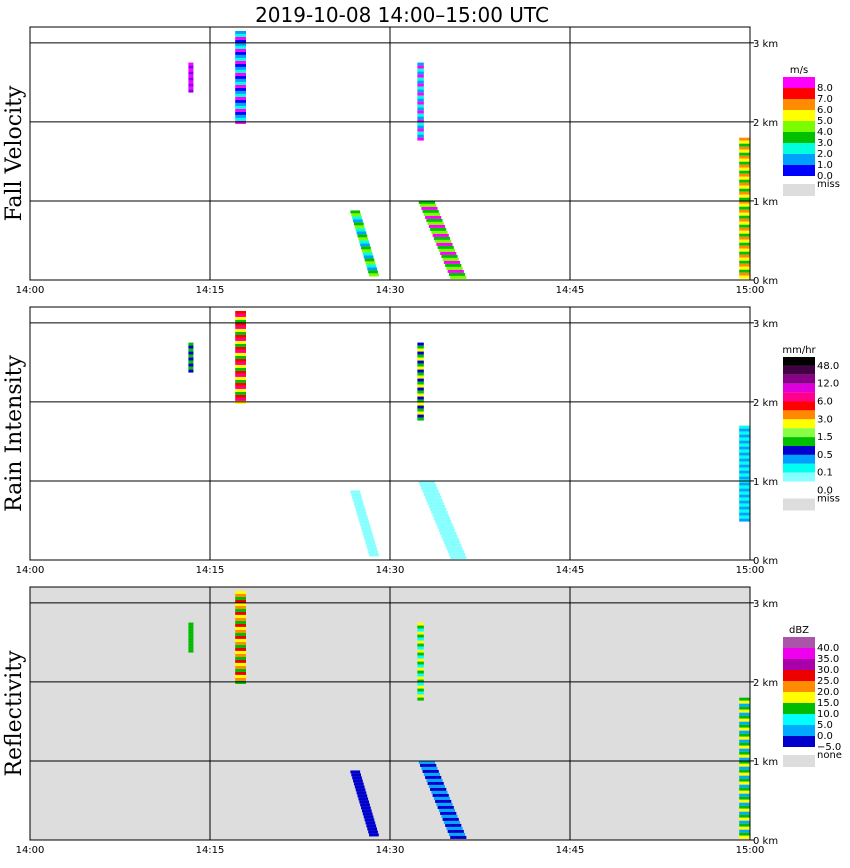  Describe the element at coordinates (828, 714) in the screenshot. I see `colorbar-label: 10.0` at that location.